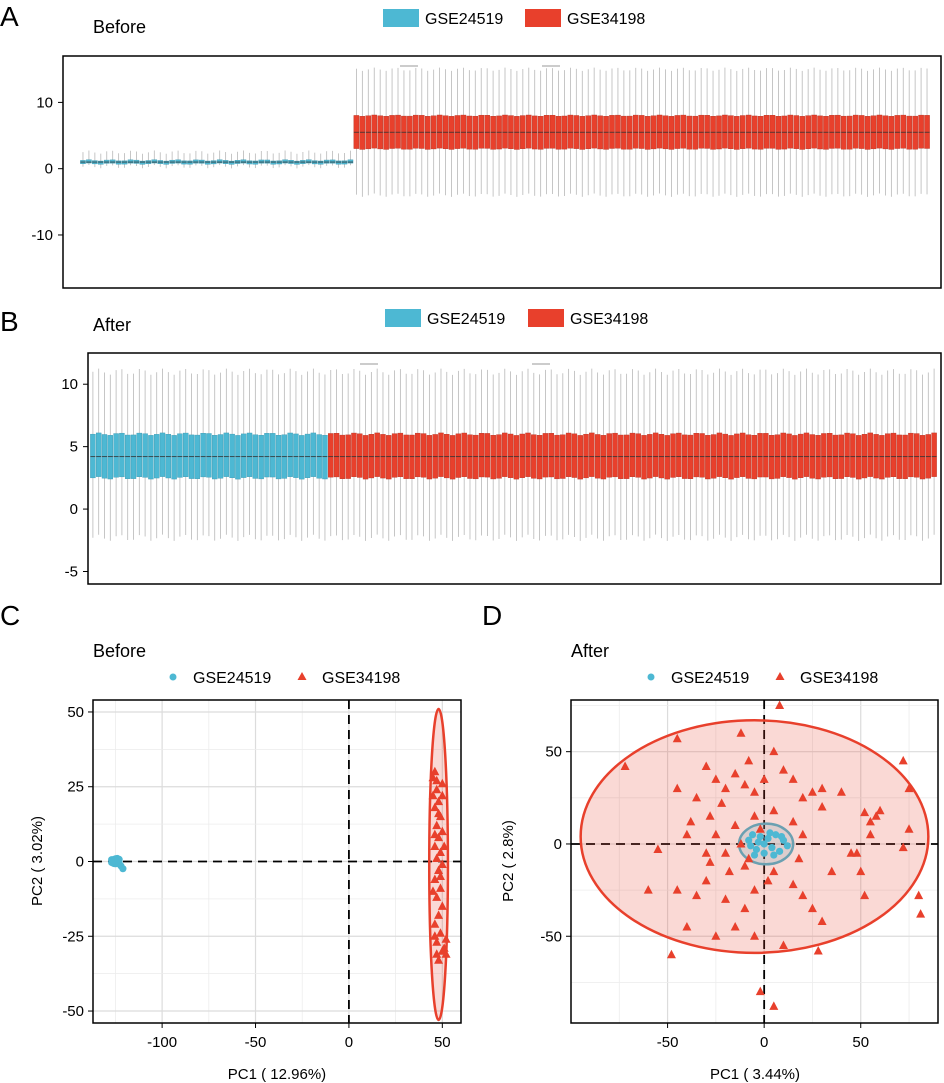 The width and height of the screenshot is (944, 1083). I want to click on y-tick-label: 50, so click(553, 752).